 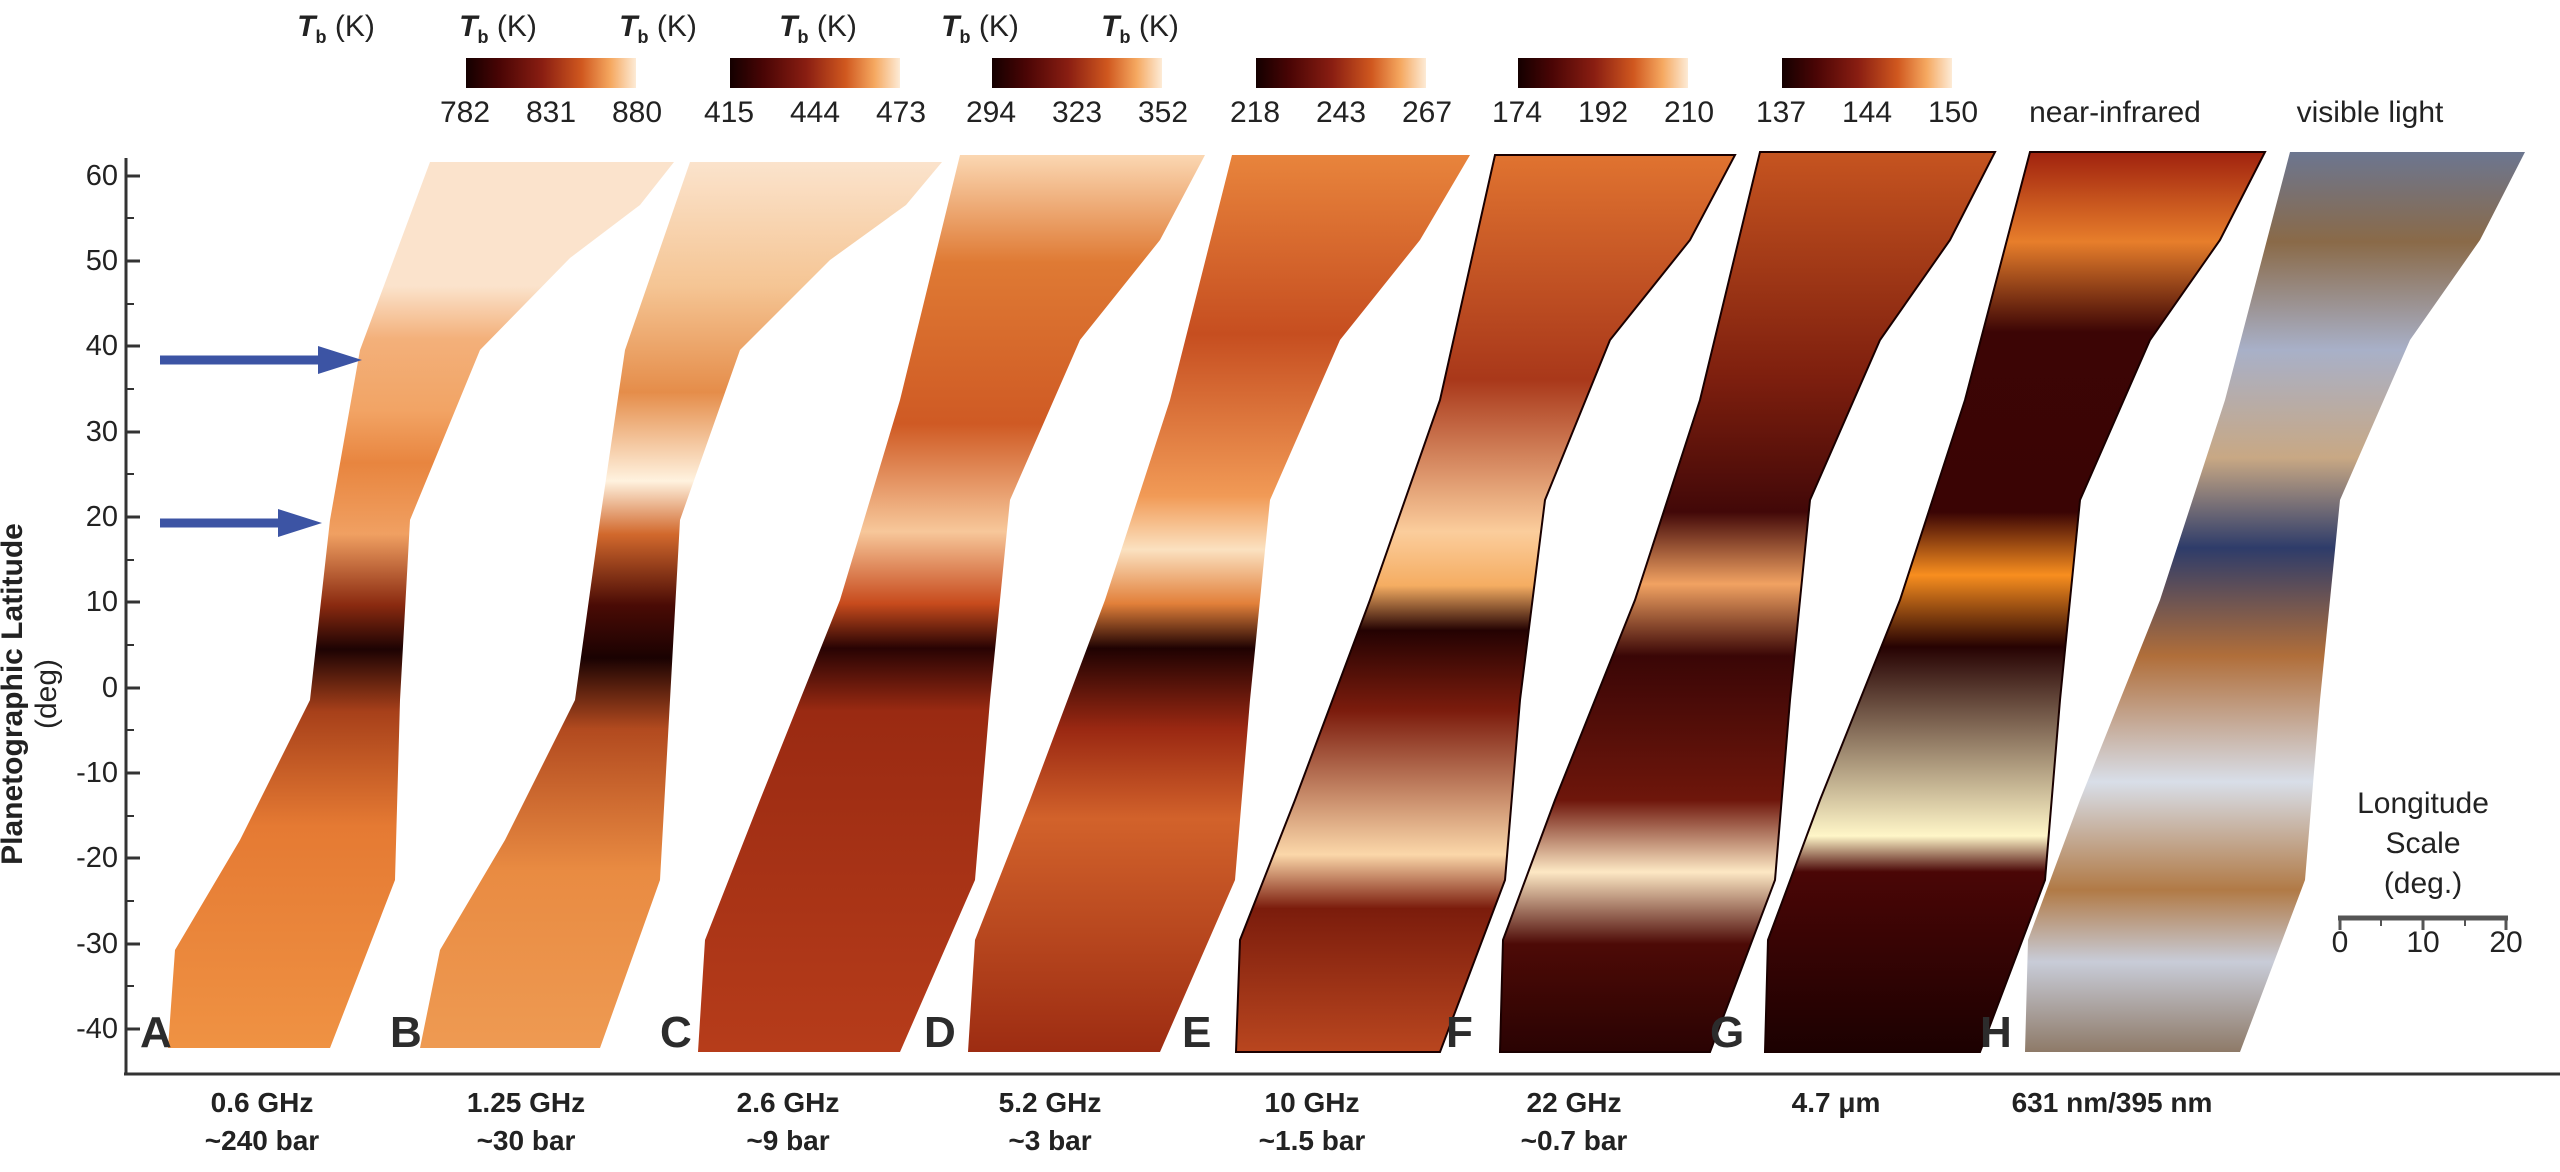 What do you see at coordinates (101, 176) in the screenshot?
I see `y-tick: 60` at bounding box center [101, 176].